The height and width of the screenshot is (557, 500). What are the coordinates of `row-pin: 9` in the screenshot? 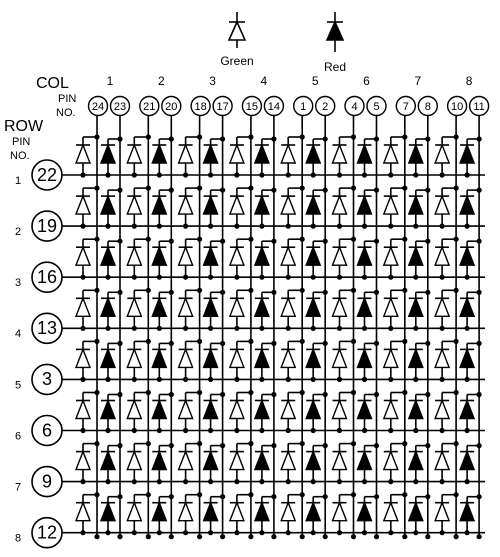 It's located at (47, 481).